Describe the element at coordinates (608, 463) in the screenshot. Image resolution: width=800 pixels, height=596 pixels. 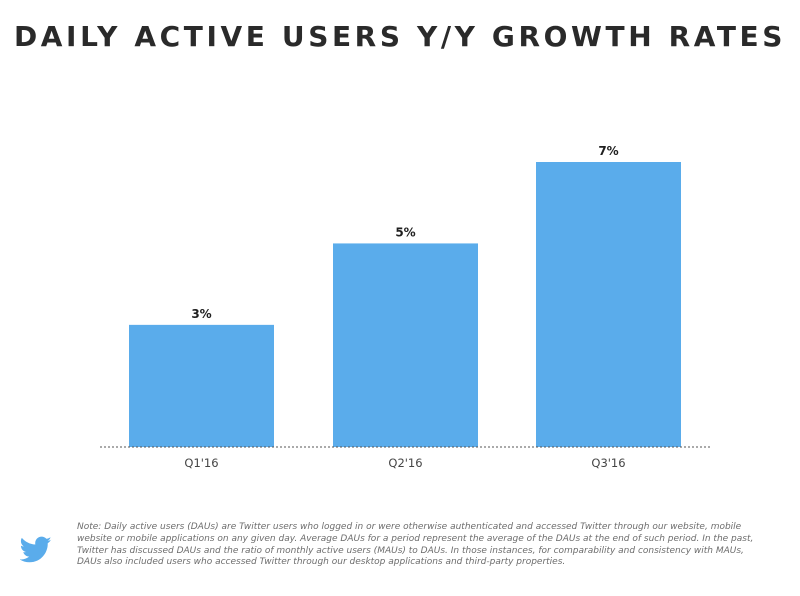
I see `x-tick-label-3: Q3'16` at that location.